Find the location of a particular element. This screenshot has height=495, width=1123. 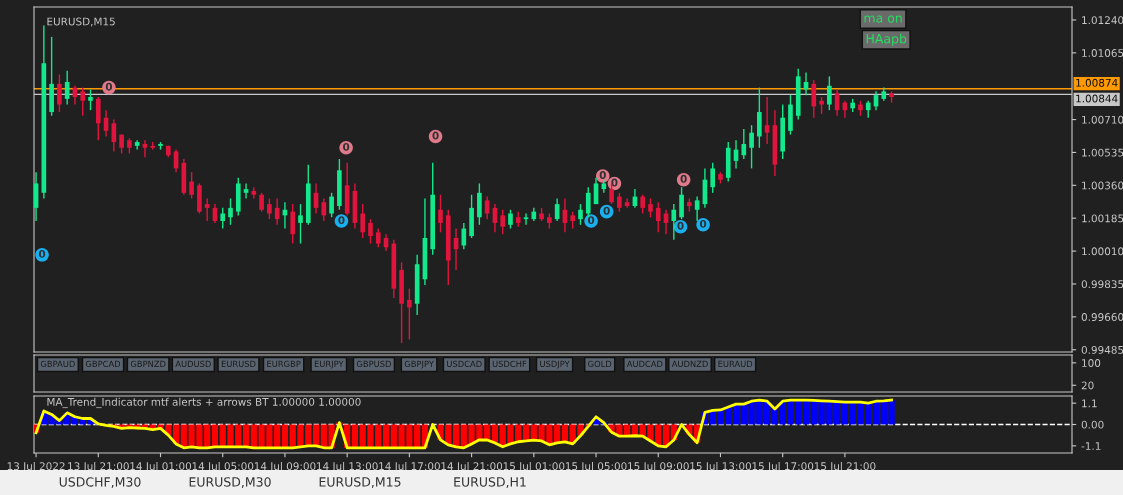

annotation: AUDCAD is located at coordinates (644, 364).